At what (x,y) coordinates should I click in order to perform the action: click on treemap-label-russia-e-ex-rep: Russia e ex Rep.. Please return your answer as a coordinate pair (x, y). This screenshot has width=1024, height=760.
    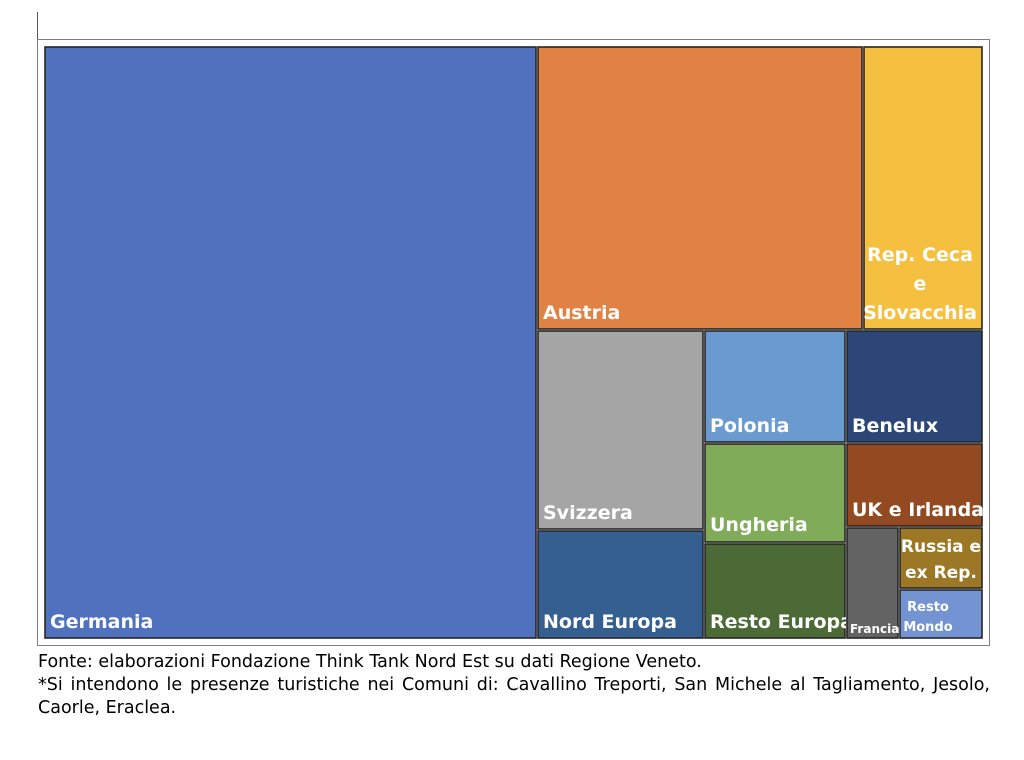
    Looking at the image, I should click on (941, 560).